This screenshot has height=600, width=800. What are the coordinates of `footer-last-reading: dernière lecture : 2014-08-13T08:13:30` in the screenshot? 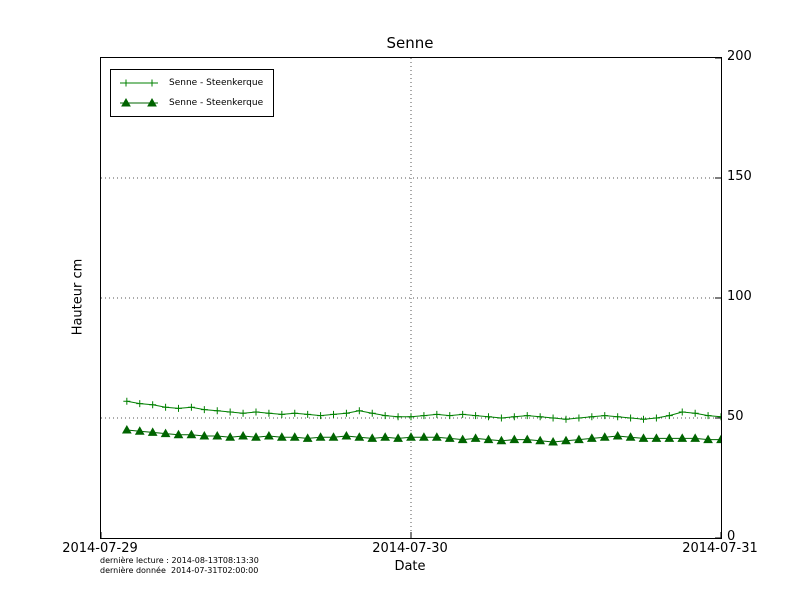 It's located at (179, 560).